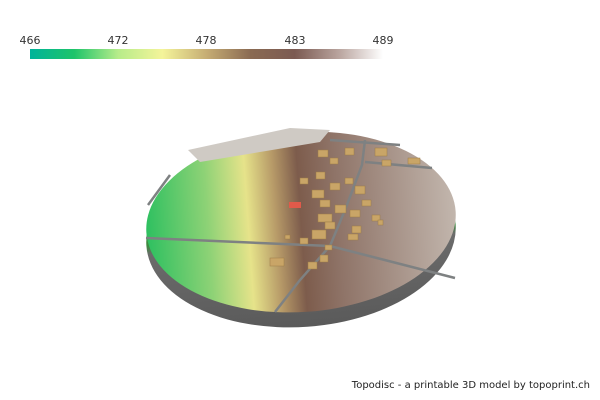 This screenshot has height=400, width=600. I want to click on legend-tick: 478, so click(206, 40).